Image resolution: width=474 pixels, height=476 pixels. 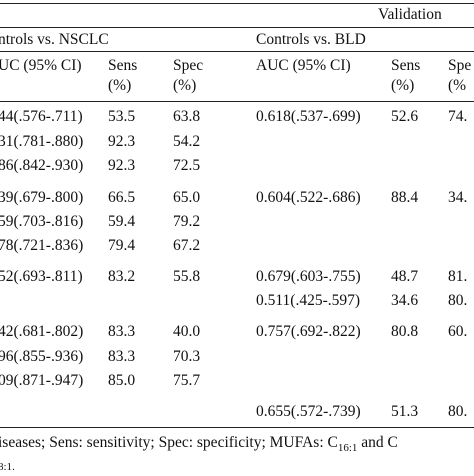 I want to click on column-header-auc-nsclc: UC (95% CI), so click(x=41, y=65).